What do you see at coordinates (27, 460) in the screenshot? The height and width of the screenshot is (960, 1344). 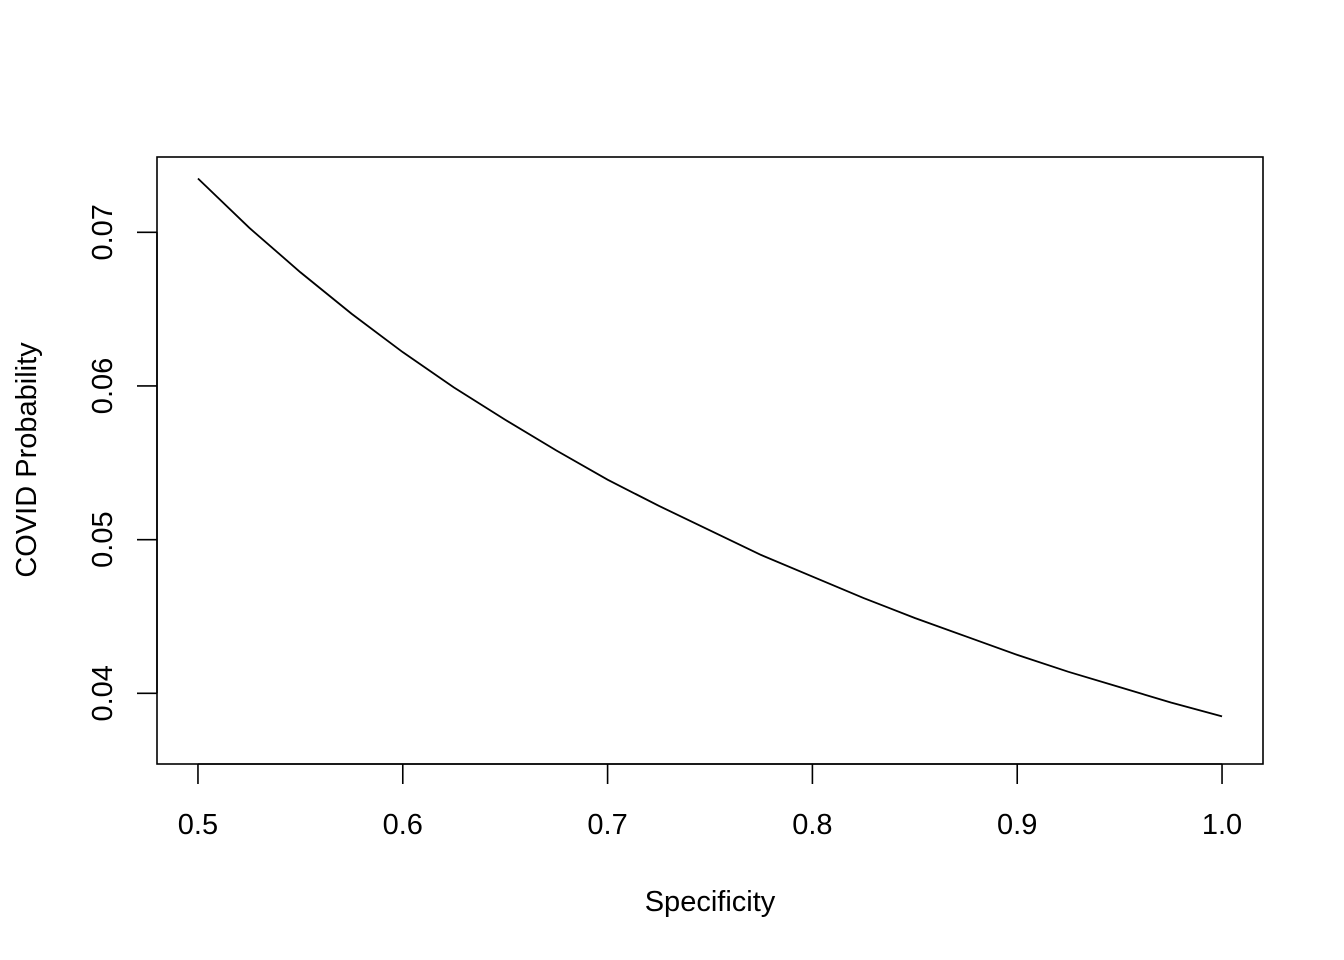 I see `y-axis-title: COVID Probability` at bounding box center [27, 460].